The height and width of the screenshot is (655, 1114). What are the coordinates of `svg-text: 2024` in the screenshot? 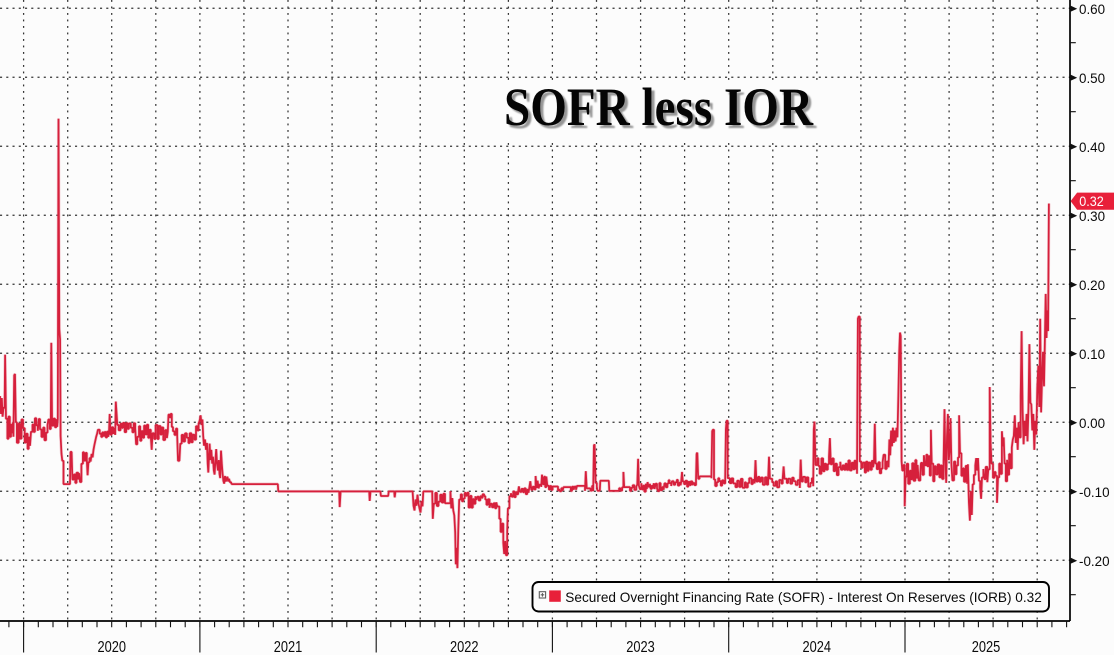 It's located at (817, 647).